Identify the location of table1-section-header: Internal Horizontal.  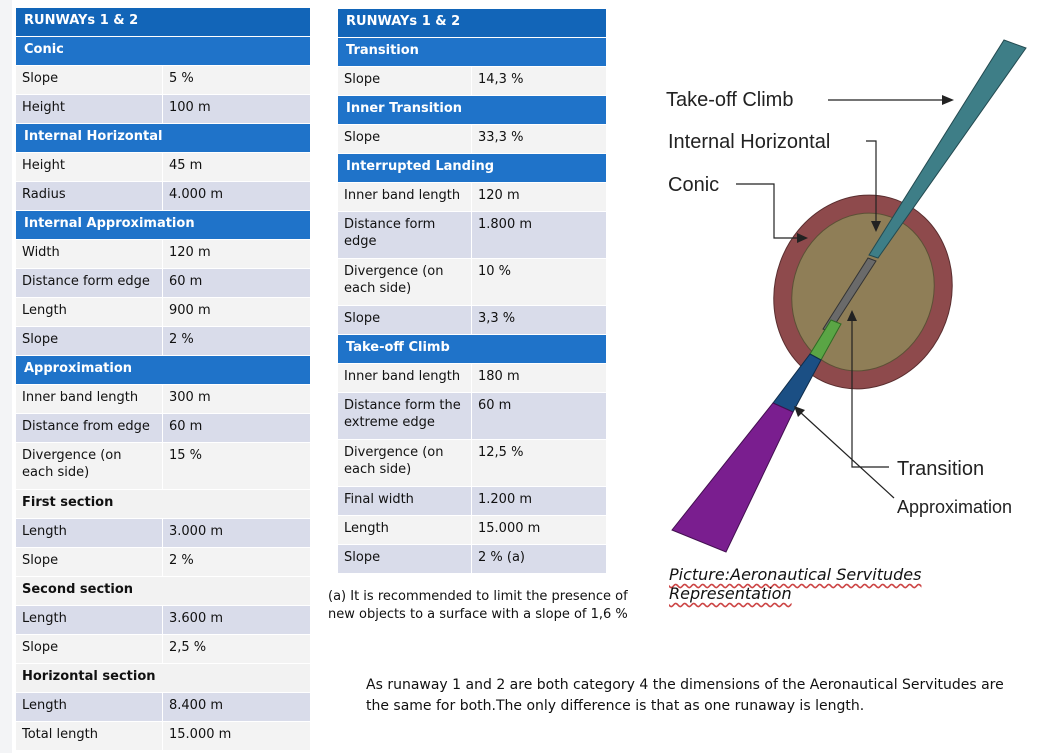
(163, 138).